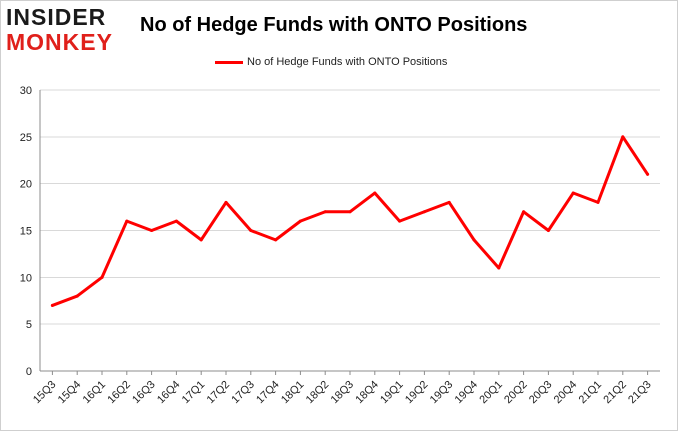  What do you see at coordinates (176, 221) in the screenshot?
I see `data-point-16Q4` at bounding box center [176, 221].